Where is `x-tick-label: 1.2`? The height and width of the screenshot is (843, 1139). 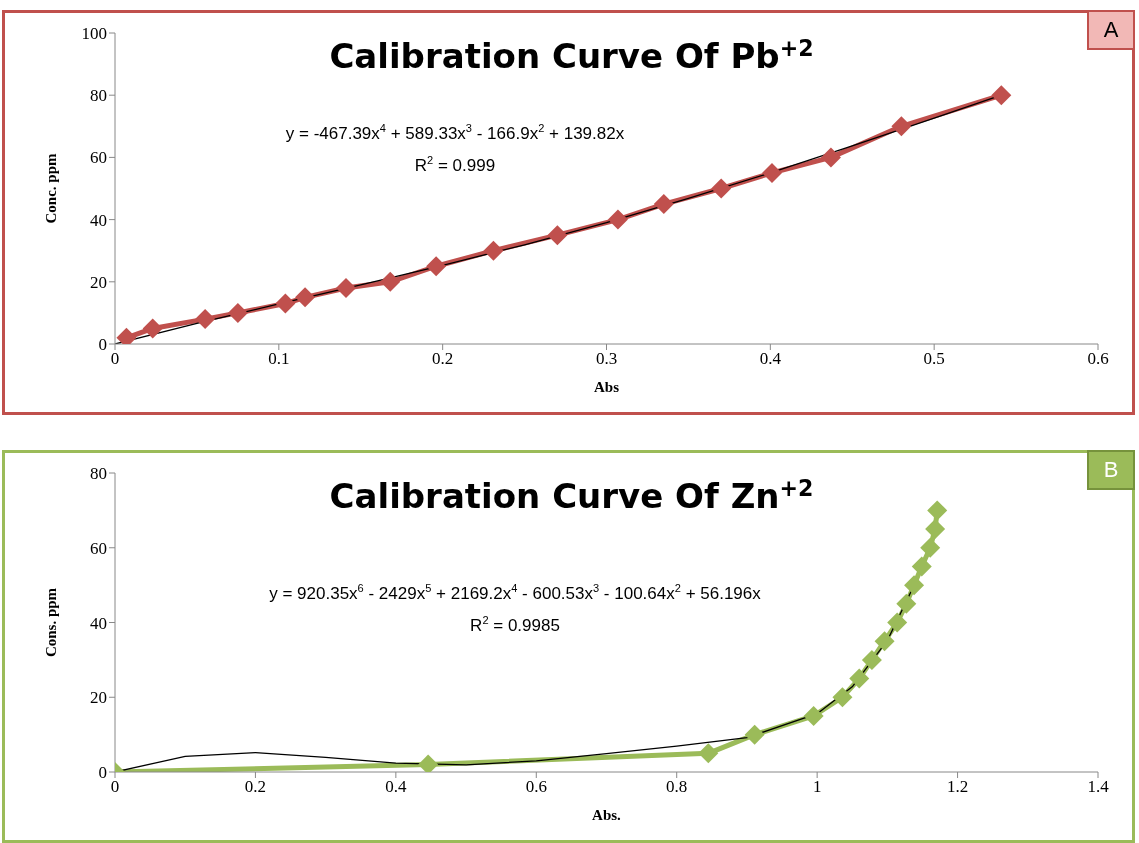
x-tick-label: 1.2 is located at coordinates (957, 787).